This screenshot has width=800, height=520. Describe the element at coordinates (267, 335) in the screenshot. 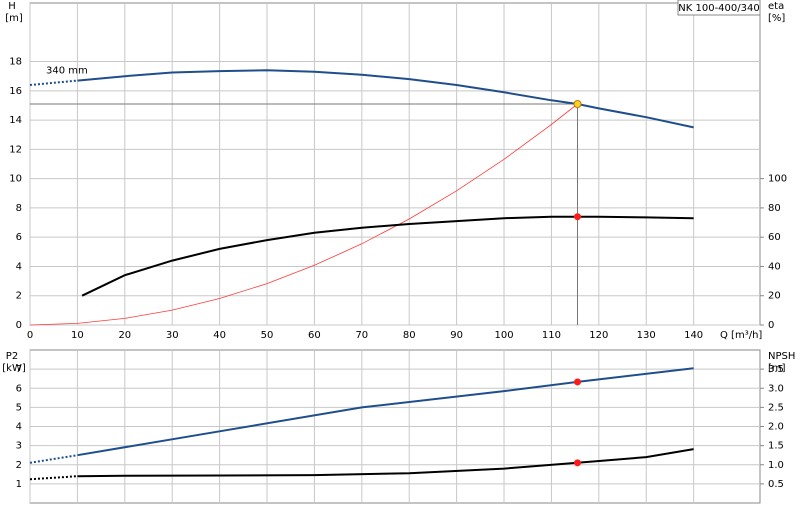

I see `x-tick-label: 50` at that location.